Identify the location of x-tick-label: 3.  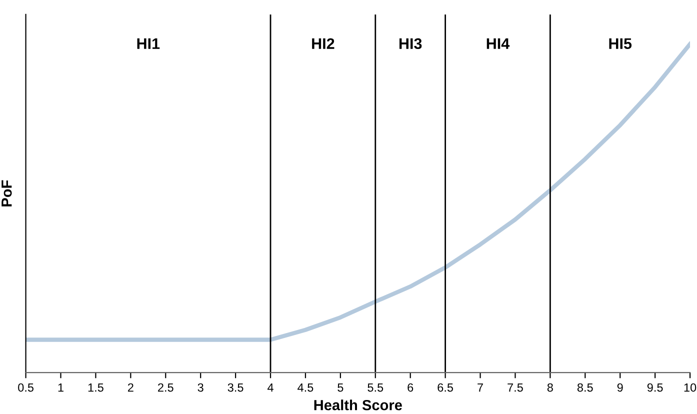
(201, 387).